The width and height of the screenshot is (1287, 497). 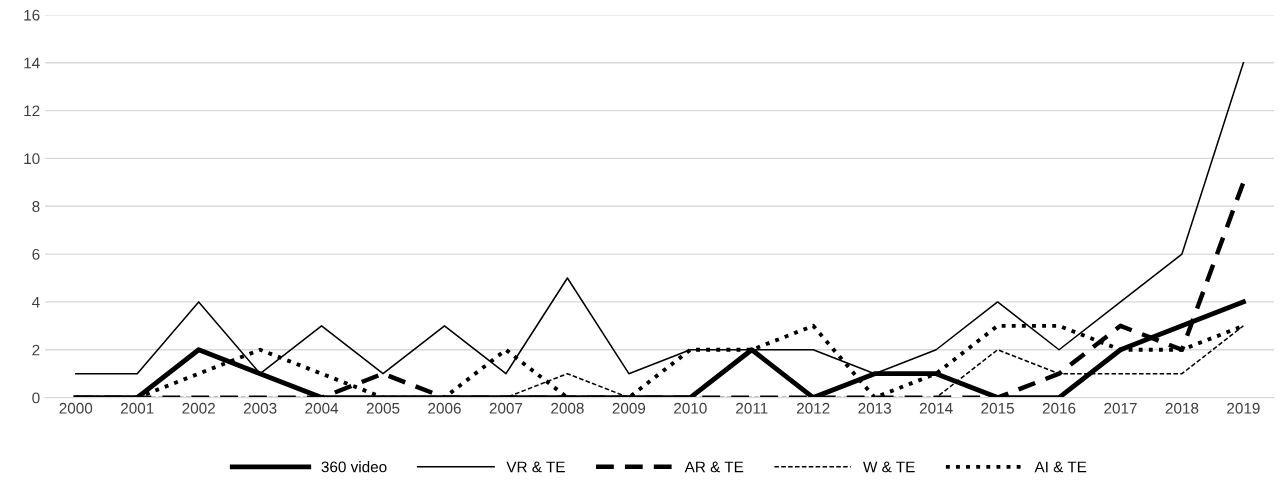 What do you see at coordinates (36, 302) in the screenshot?
I see `y-tick-label: 4` at bounding box center [36, 302].